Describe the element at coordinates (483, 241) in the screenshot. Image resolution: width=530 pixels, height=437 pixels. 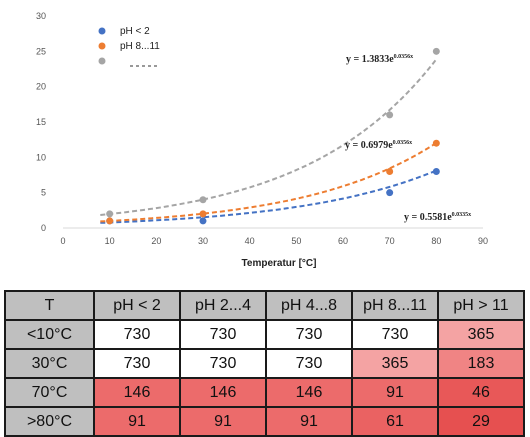
I see `x-tick-label: 90` at that location.